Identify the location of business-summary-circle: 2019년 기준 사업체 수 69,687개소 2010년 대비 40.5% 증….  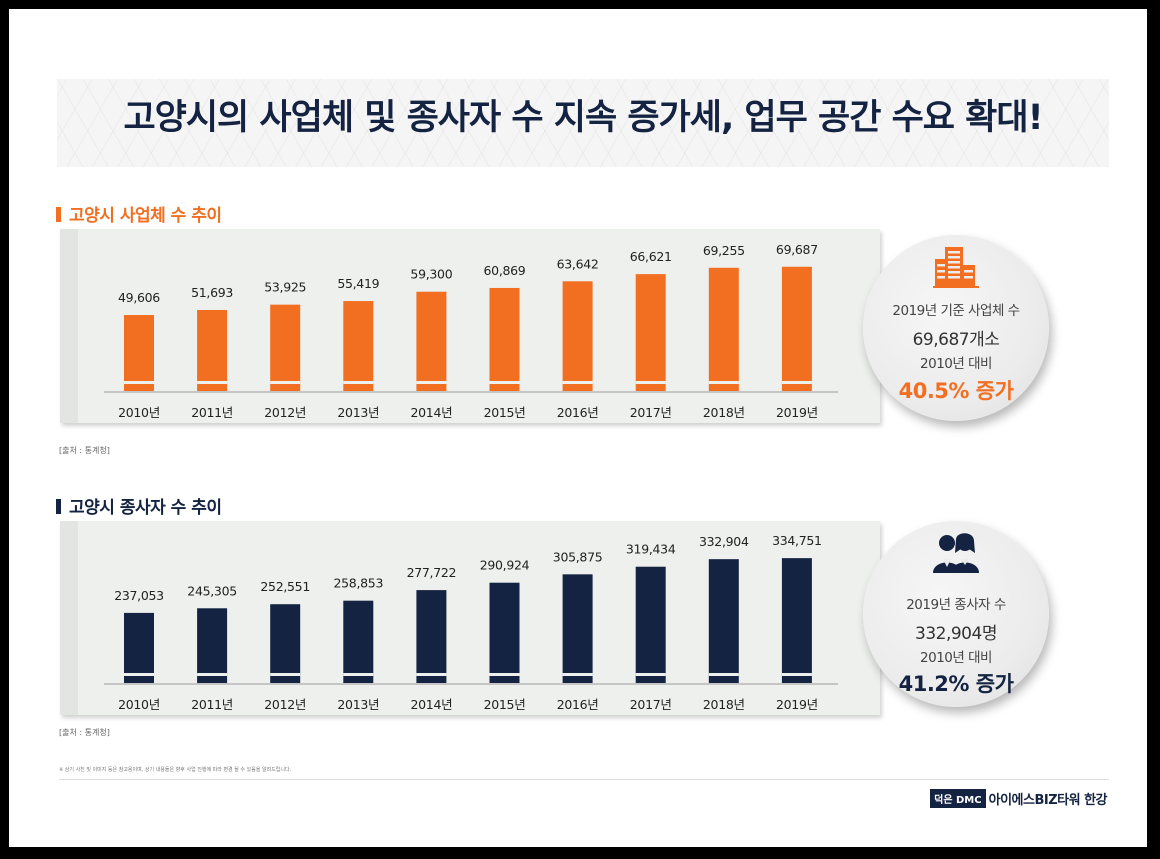
(956, 328).